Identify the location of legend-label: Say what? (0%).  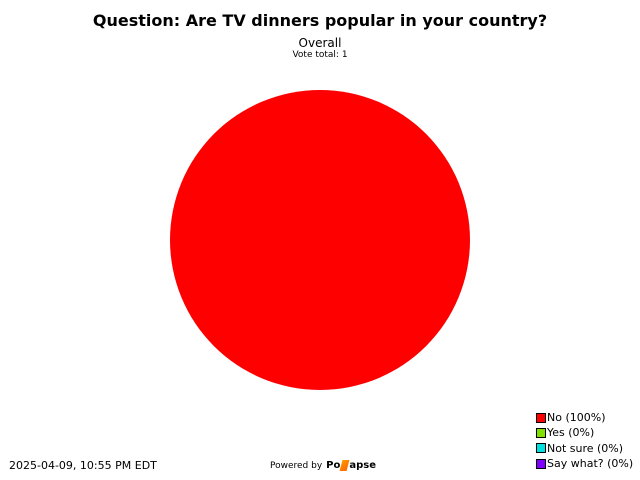
(590, 463).